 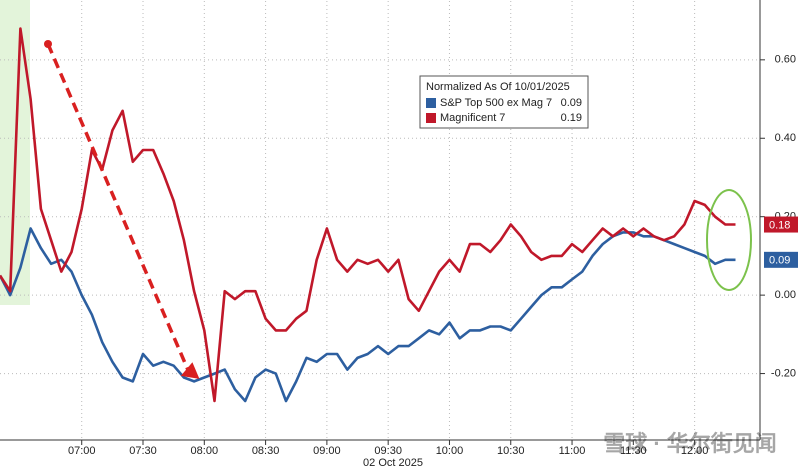 What do you see at coordinates (729, 240) in the screenshot?
I see `annotation-ellipse` at bounding box center [729, 240].